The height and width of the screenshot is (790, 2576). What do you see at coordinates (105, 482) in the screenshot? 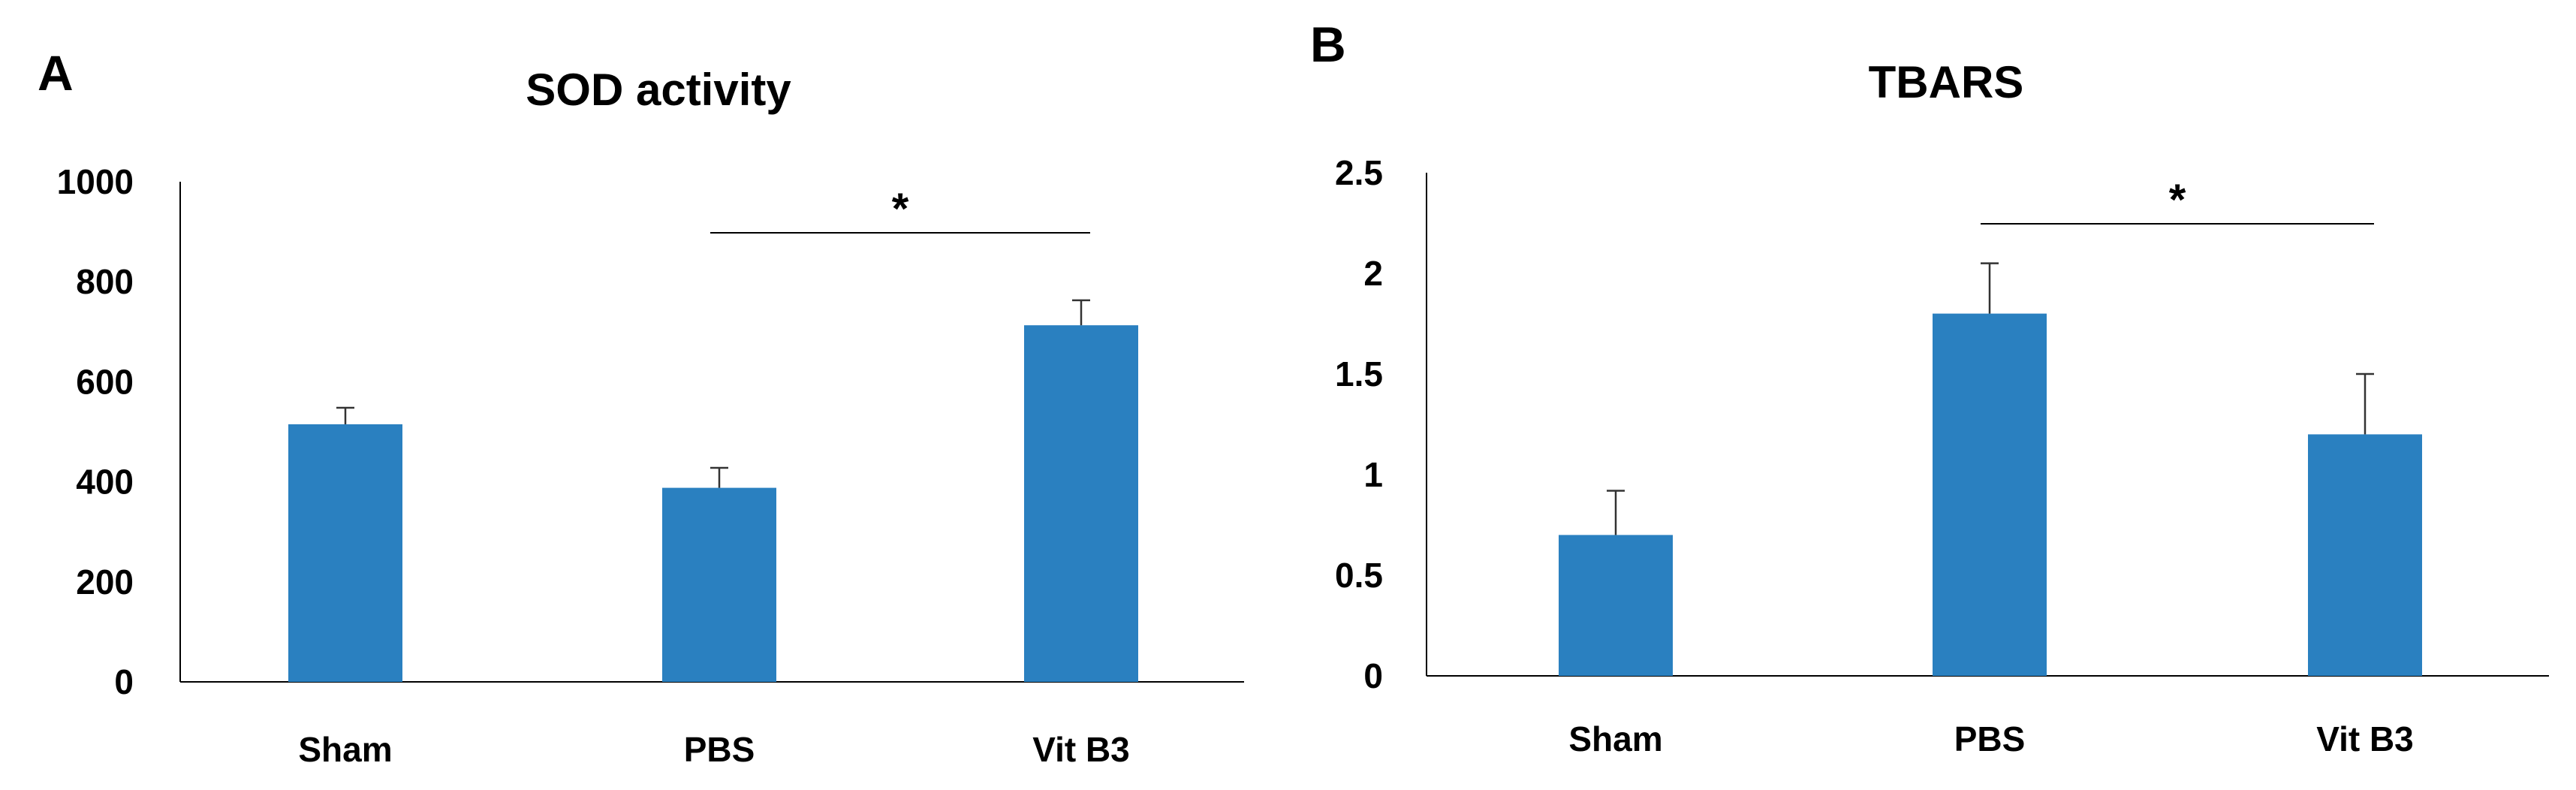
I see `y-tick-label-sod-2: 400` at bounding box center [105, 482].